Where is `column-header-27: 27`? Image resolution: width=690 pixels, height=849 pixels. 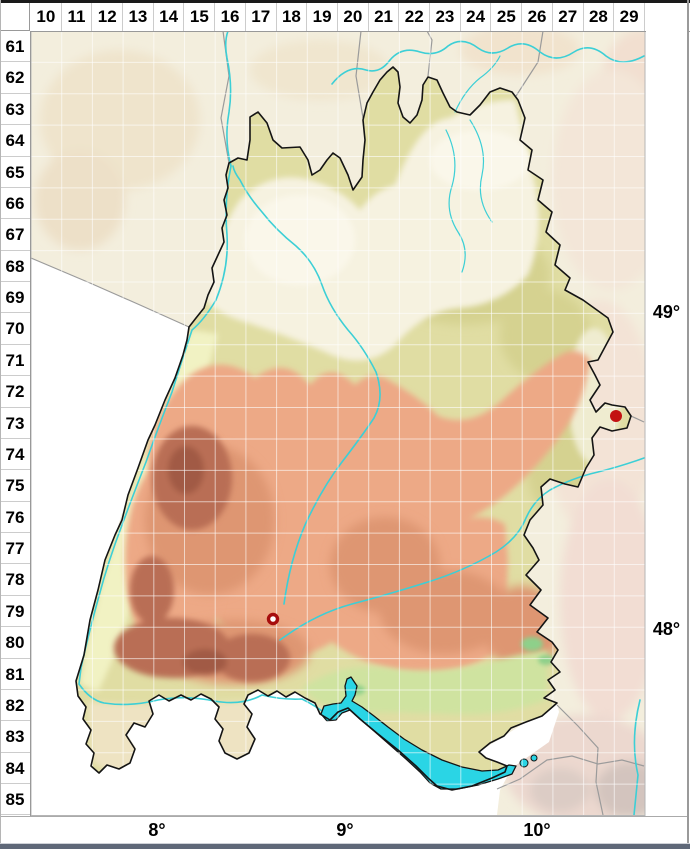 column-header-27: 27 is located at coordinates (568, 17).